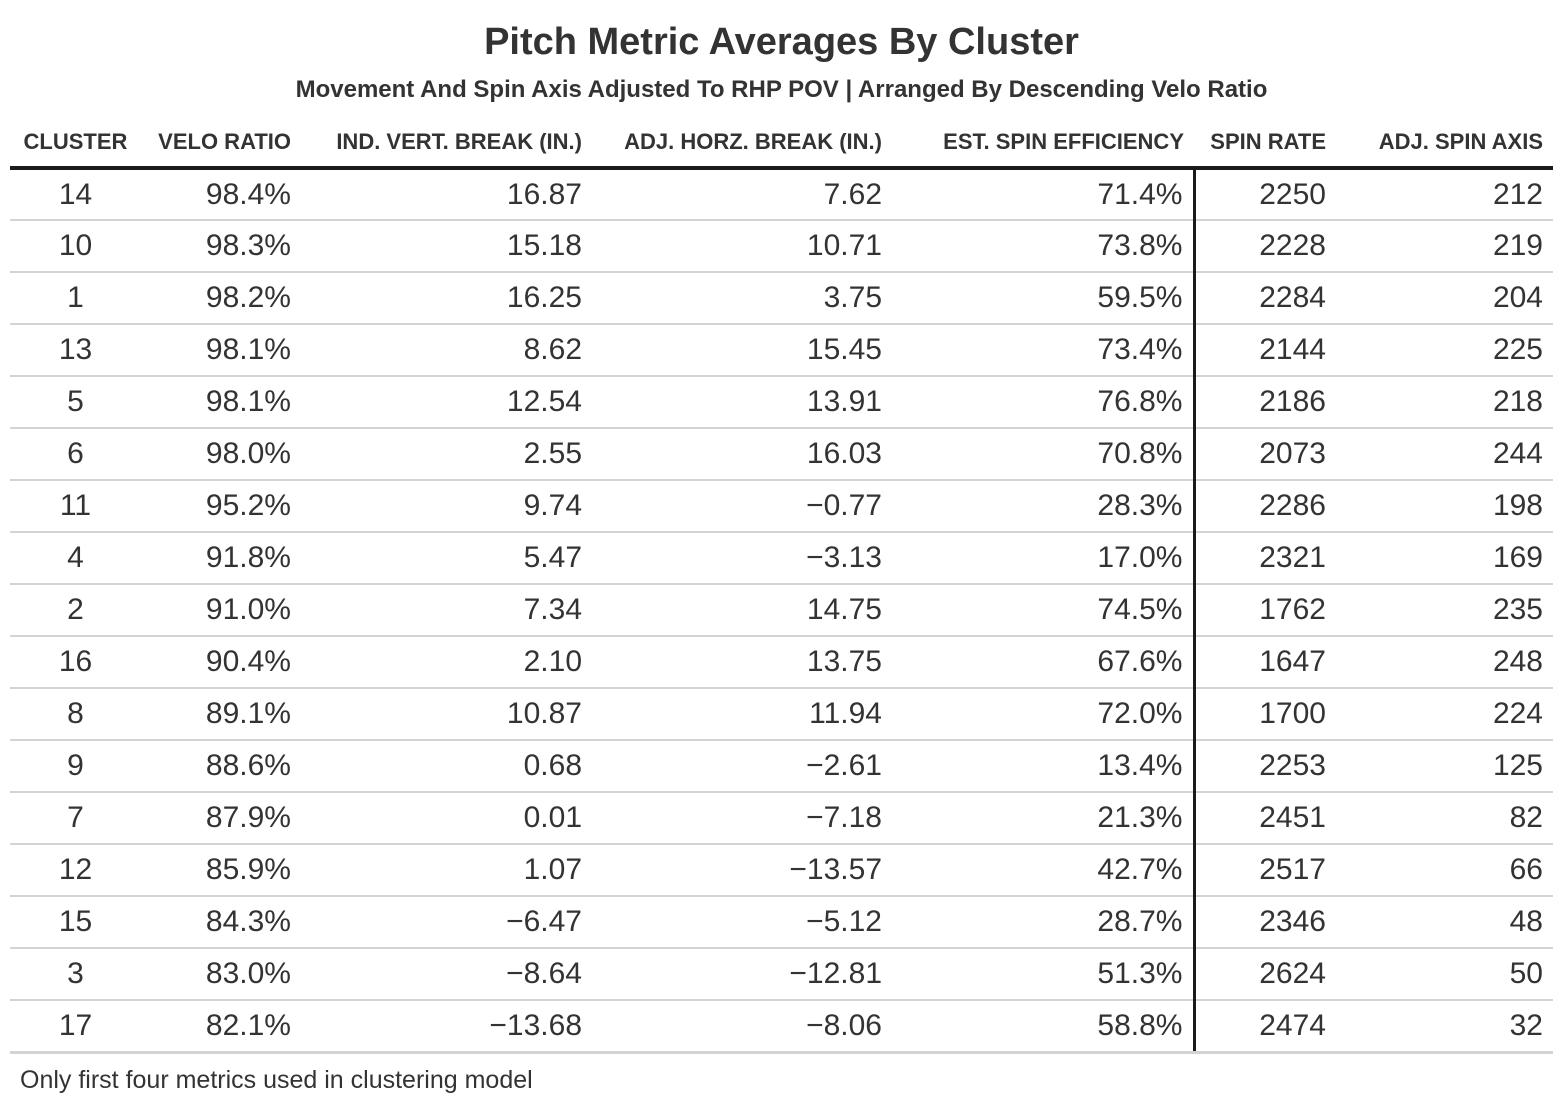  I want to click on cell-spin-rate: 2286, so click(1265, 506).